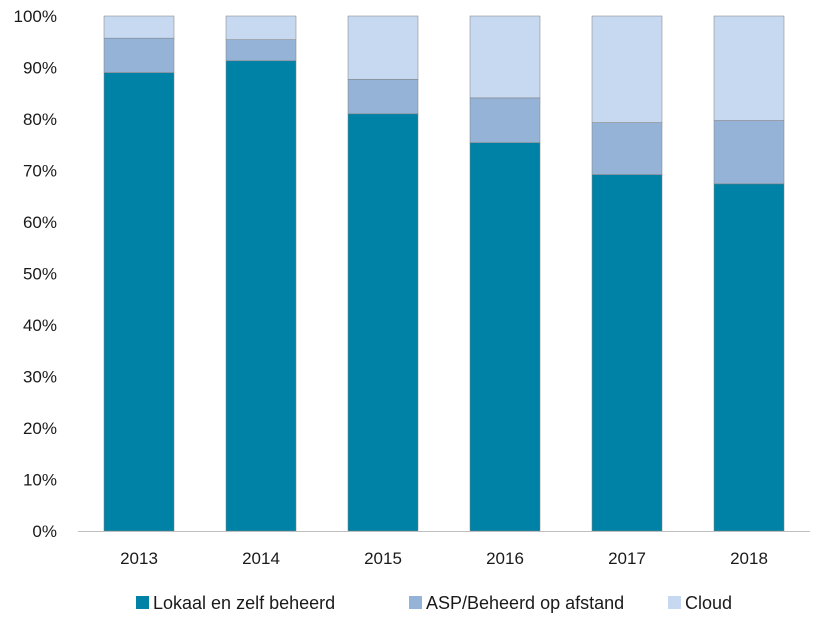 The height and width of the screenshot is (624, 821). Describe the element at coordinates (40, 222) in the screenshot. I see `y-tick-label: 60%` at that location.